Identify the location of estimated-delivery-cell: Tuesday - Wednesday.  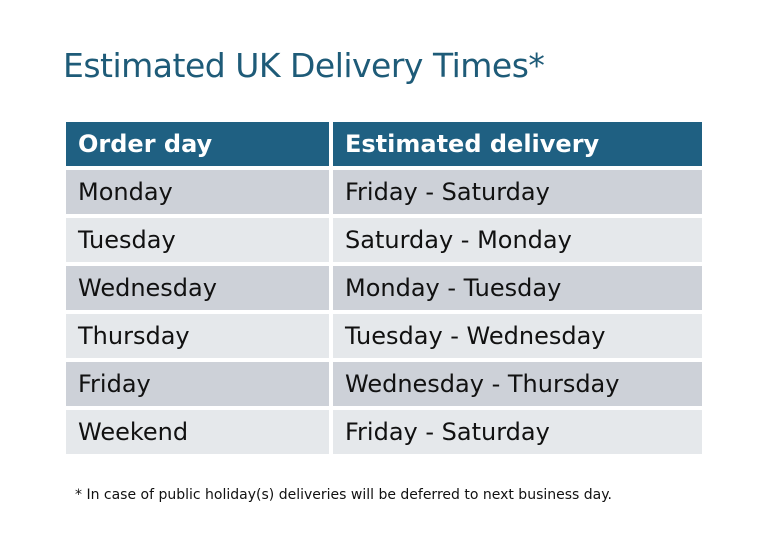
(517, 336).